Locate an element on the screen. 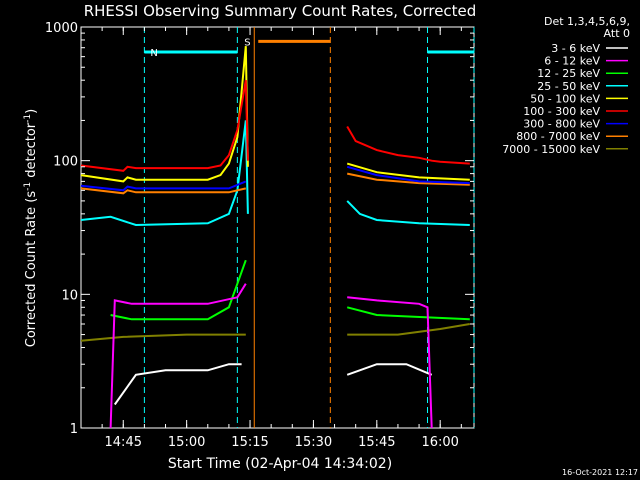 This screenshot has height=480, width=640. saa-markers: S is located at coordinates (287, 227).